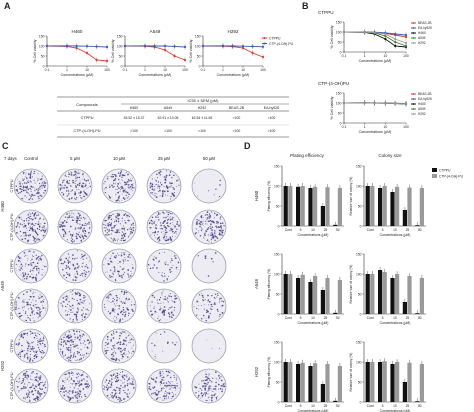 The width and height of the screenshot is (474, 412). What do you see at coordinates (370, 318) in the screenshot?
I see `x-tick-label: Cont` at bounding box center [370, 318].